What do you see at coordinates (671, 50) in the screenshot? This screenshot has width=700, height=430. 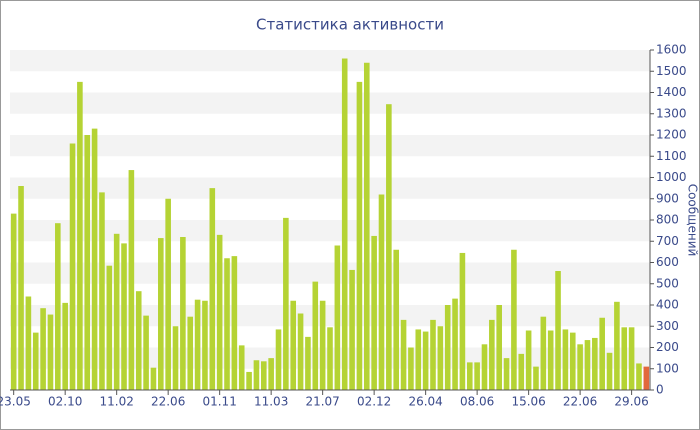 I see `y-tick-label: 1600` at bounding box center [671, 50].